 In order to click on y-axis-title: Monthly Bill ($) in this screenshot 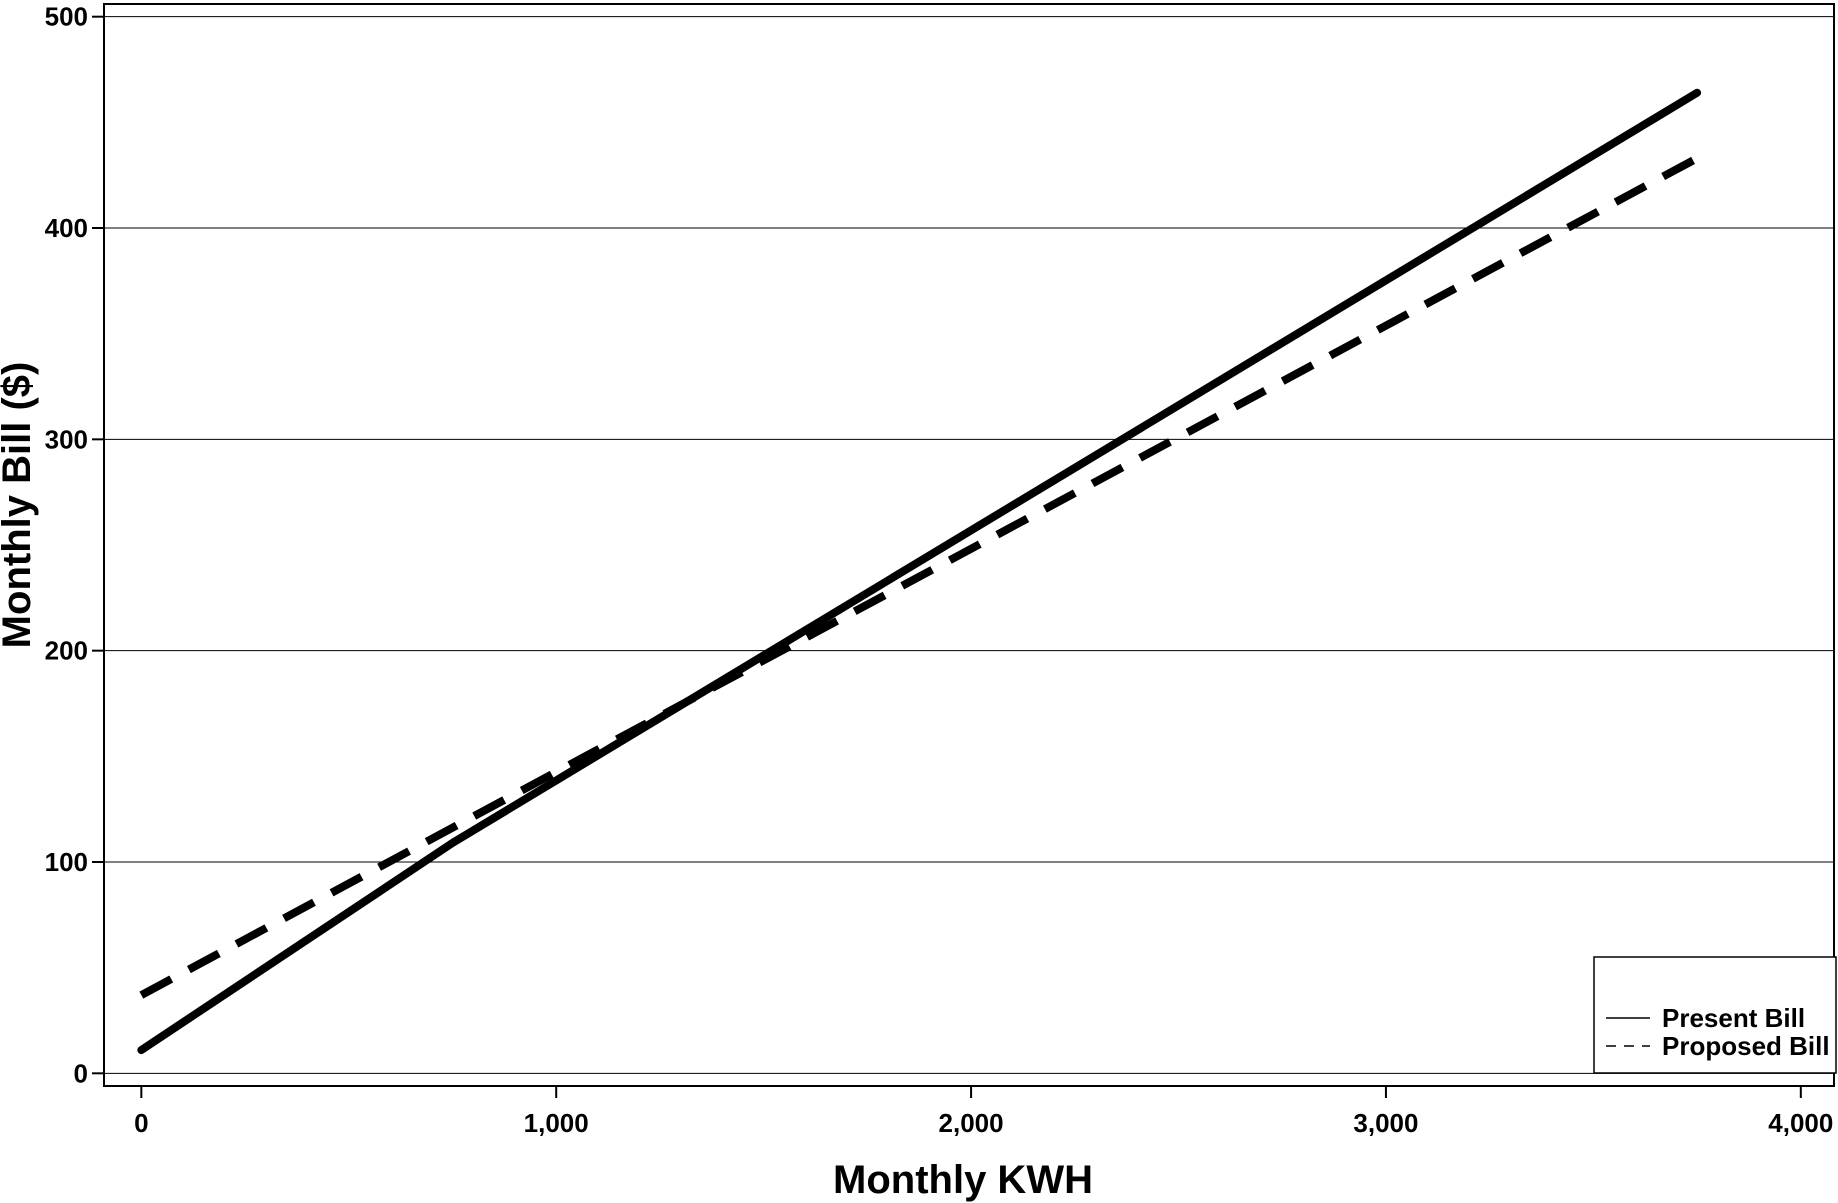, I will do `click(19, 505)`.